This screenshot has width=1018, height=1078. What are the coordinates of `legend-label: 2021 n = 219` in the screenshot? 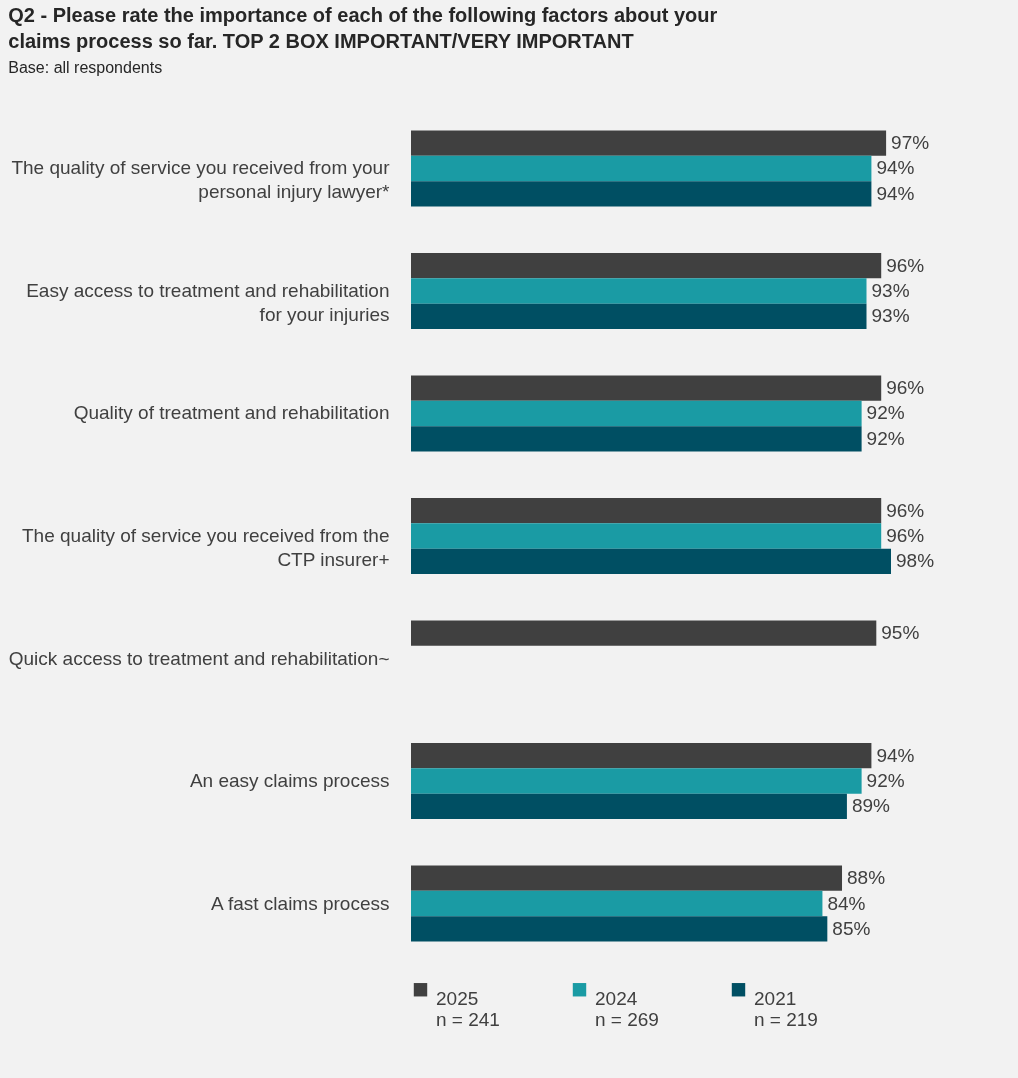 It's located at (786, 1008).